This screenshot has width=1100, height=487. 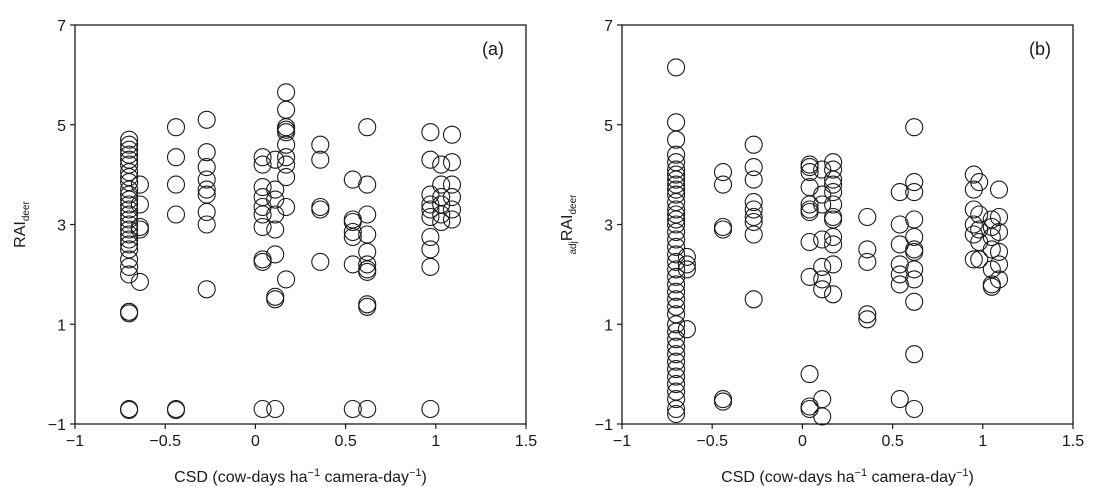 I want to click on y-tick-label: 7, so click(x=61, y=26).